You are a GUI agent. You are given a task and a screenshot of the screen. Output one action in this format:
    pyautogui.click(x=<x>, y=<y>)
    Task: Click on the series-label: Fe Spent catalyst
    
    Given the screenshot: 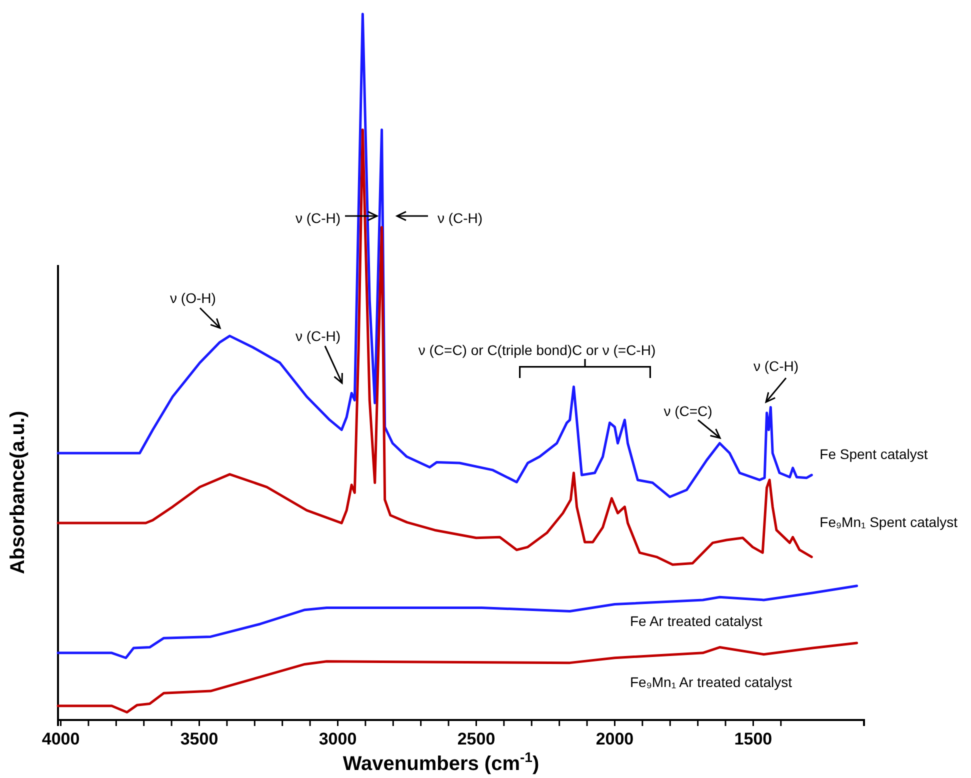 What is the action you would take?
    pyautogui.click(x=874, y=454)
    